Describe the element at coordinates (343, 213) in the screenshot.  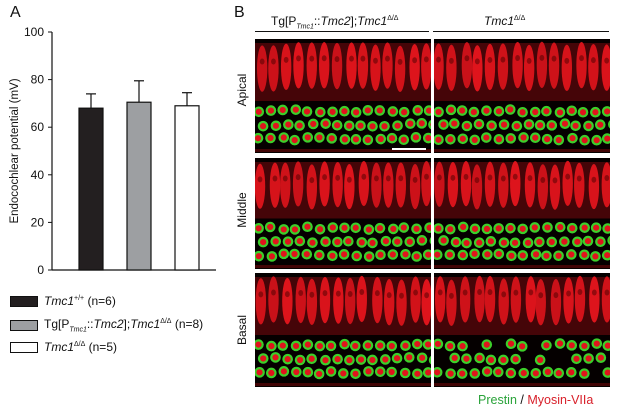
I see `micrograph-middle-tg` at that location.